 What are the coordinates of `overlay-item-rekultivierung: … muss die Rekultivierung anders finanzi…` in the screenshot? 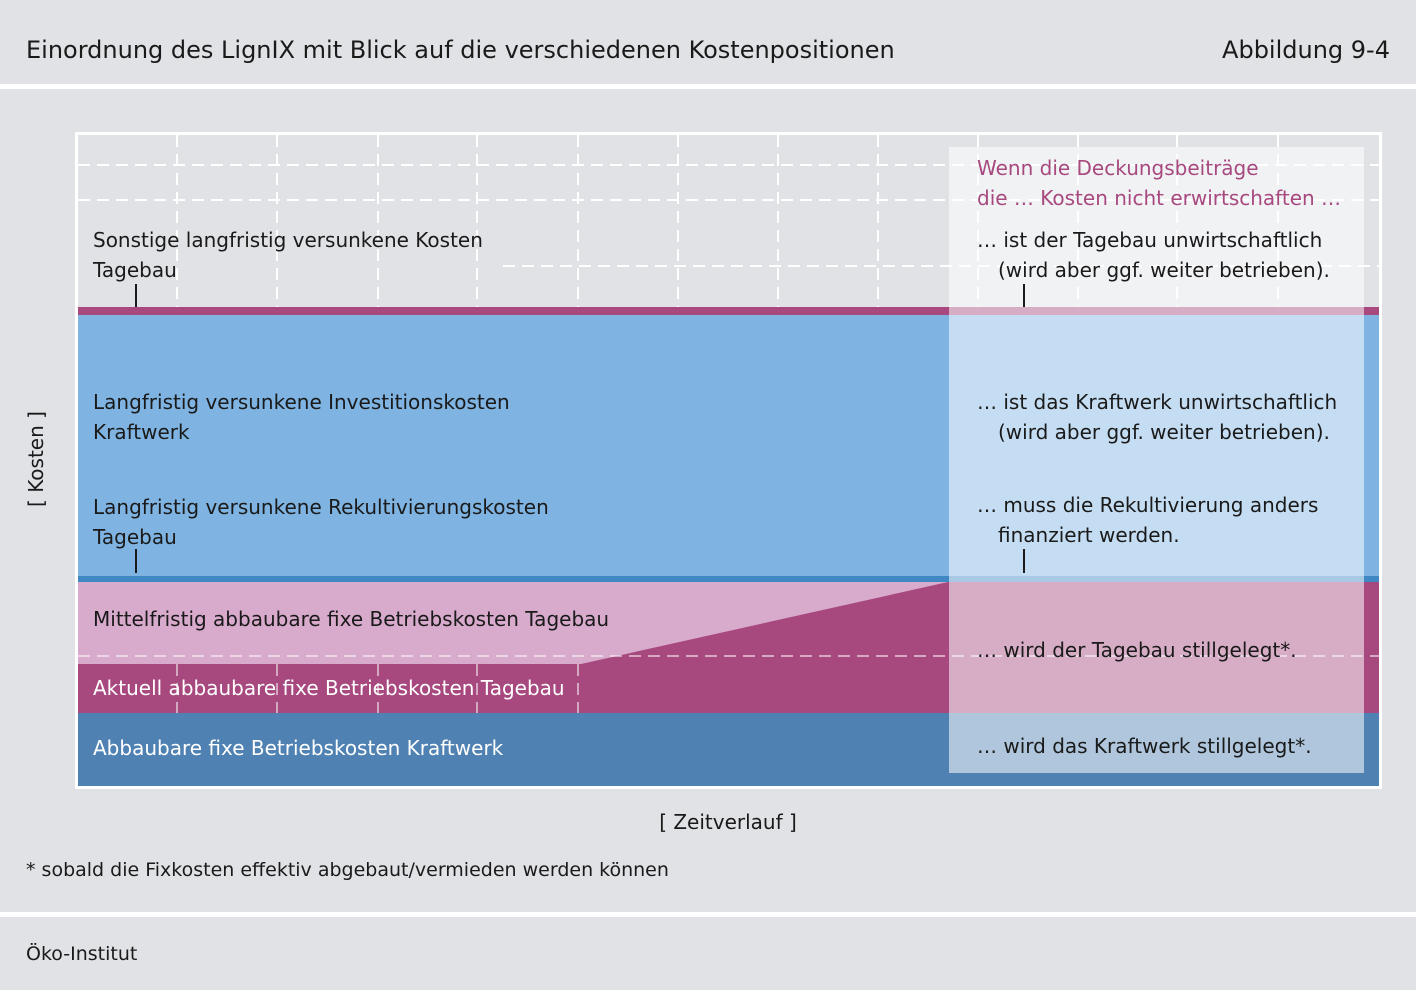 It's located at (1148, 520).